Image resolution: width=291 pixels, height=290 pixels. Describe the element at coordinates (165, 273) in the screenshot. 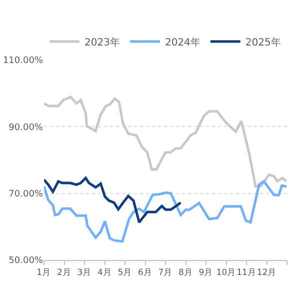

I see `x-tick-label: 7月` at that location.